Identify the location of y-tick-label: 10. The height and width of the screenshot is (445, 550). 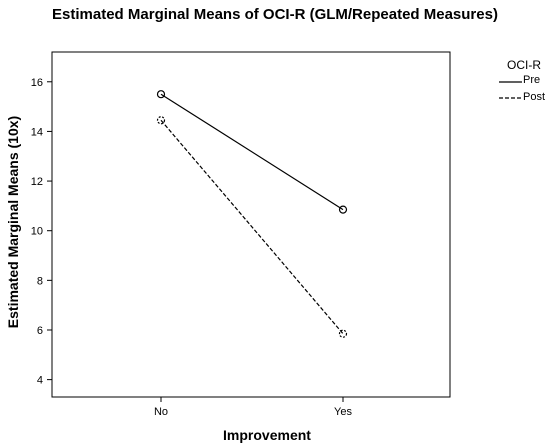
(37, 232).